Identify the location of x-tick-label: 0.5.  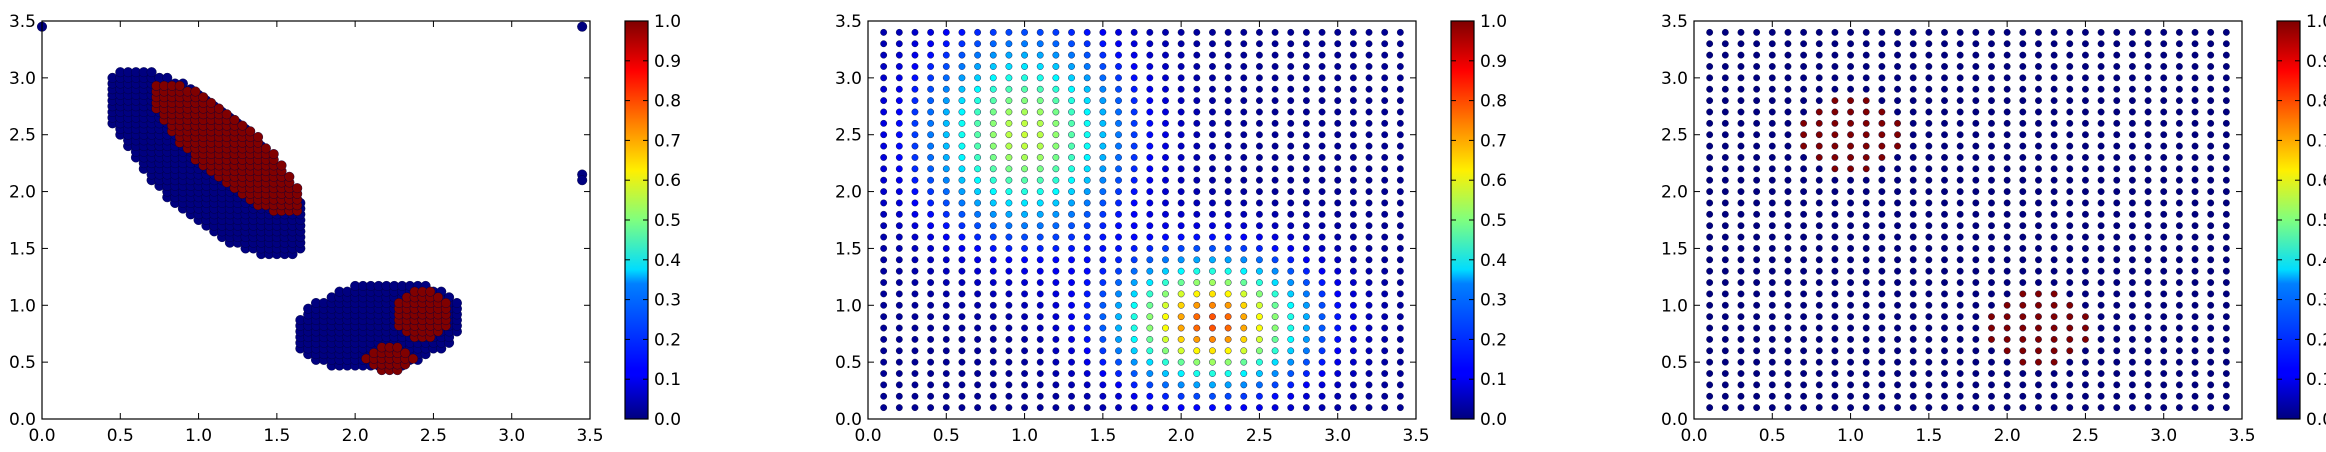
(1772, 436).